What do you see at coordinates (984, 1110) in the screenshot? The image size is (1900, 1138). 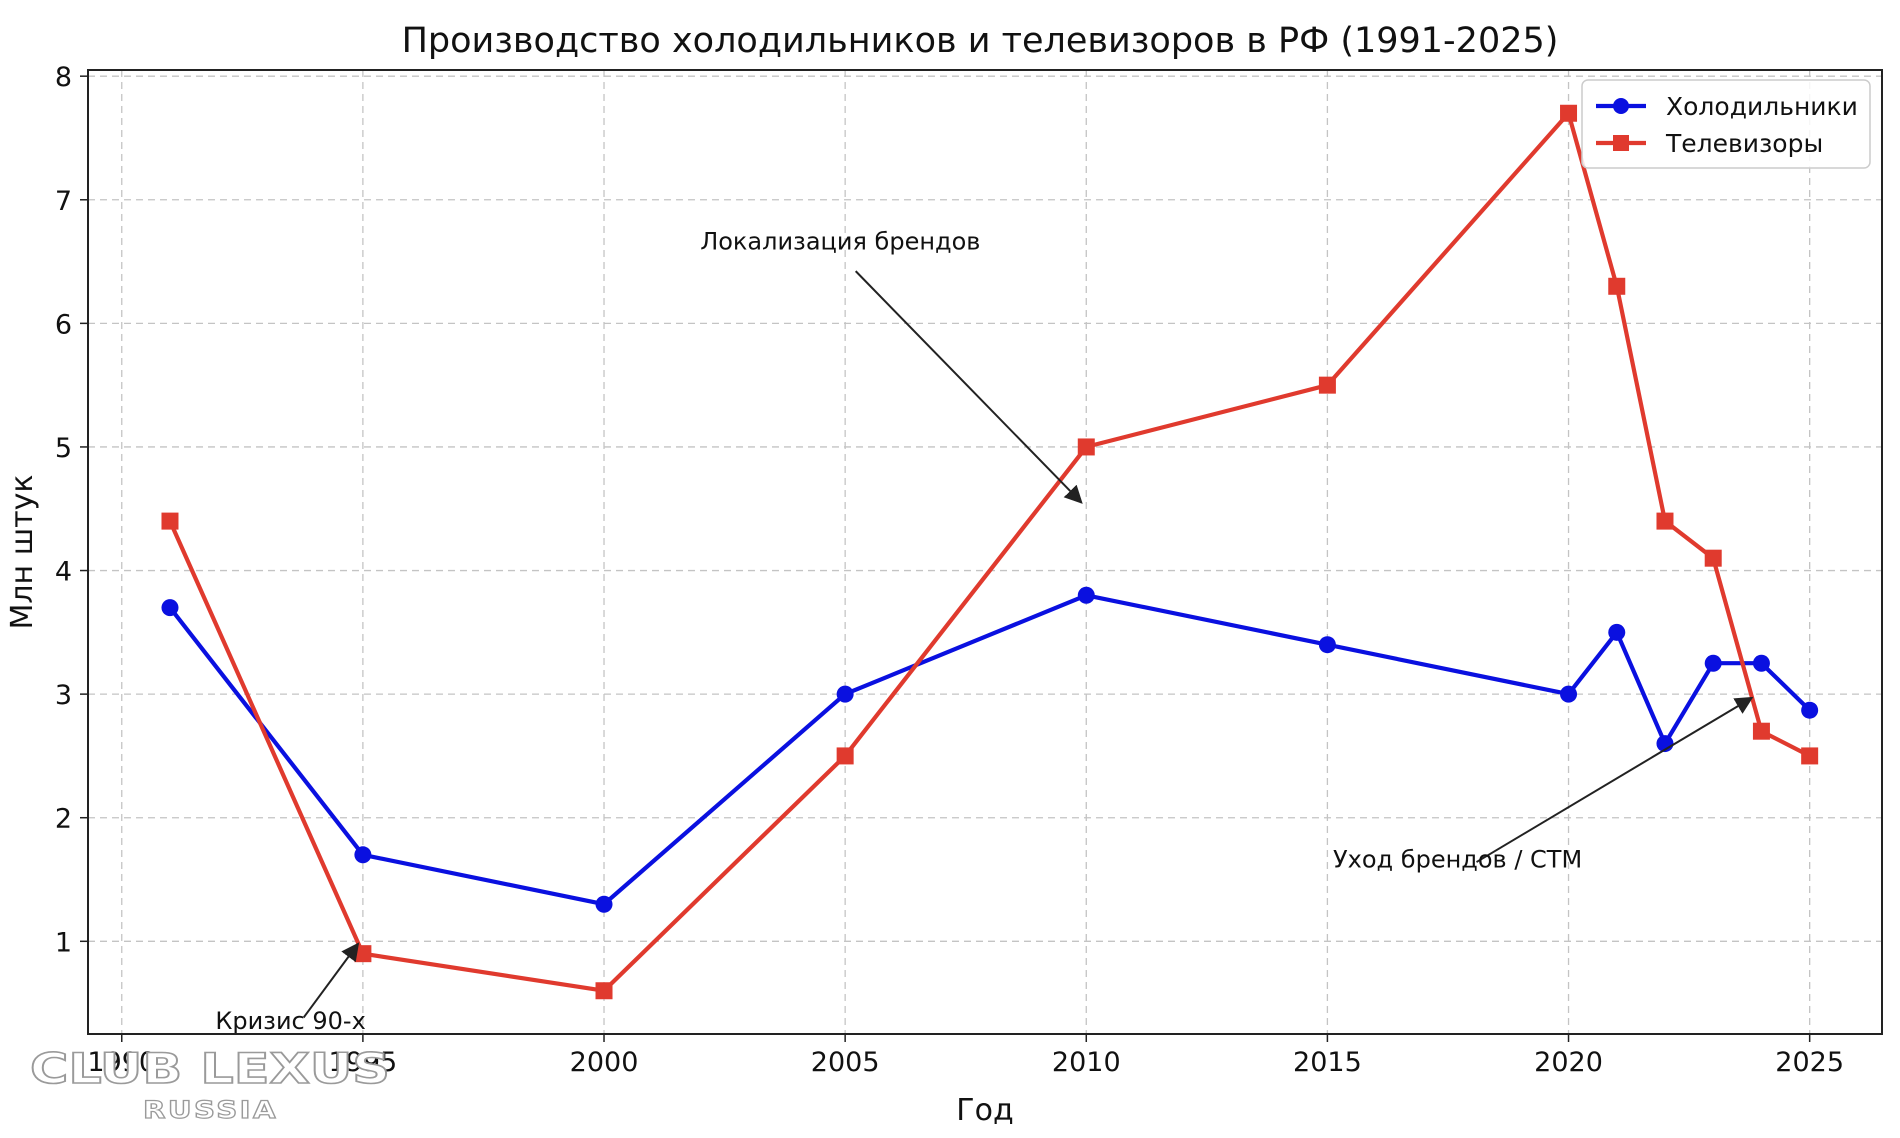 I see `x-axis-label: Год` at bounding box center [984, 1110].